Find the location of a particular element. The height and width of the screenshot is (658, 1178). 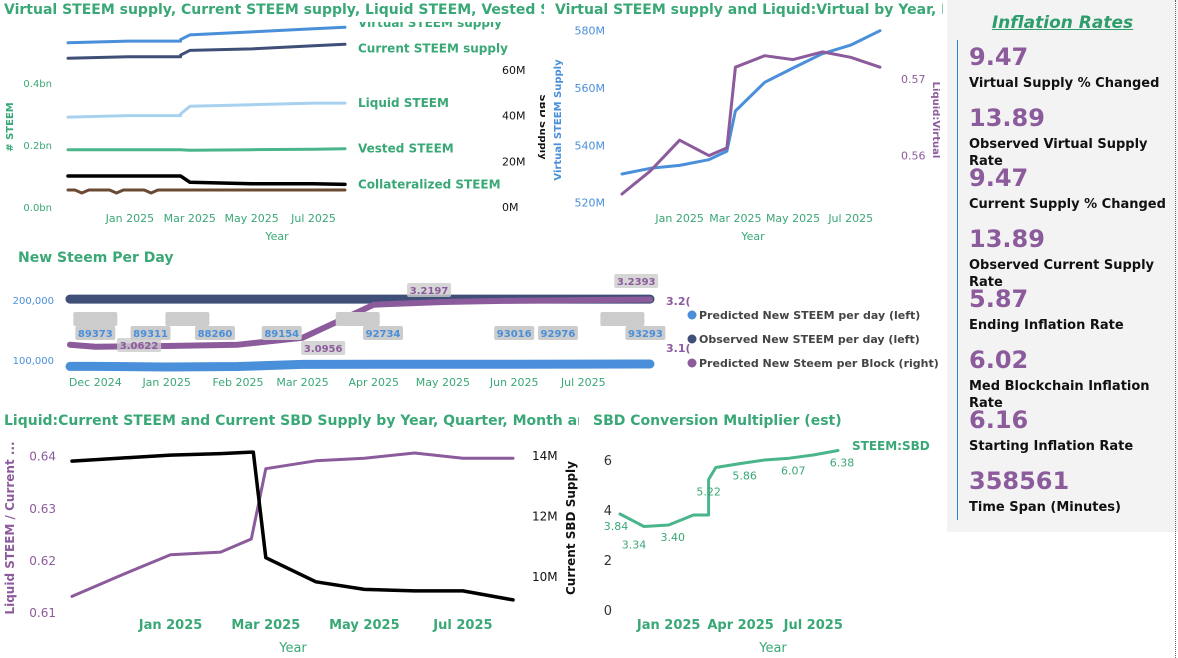

kpi-value: 6.16 is located at coordinates (999, 420).